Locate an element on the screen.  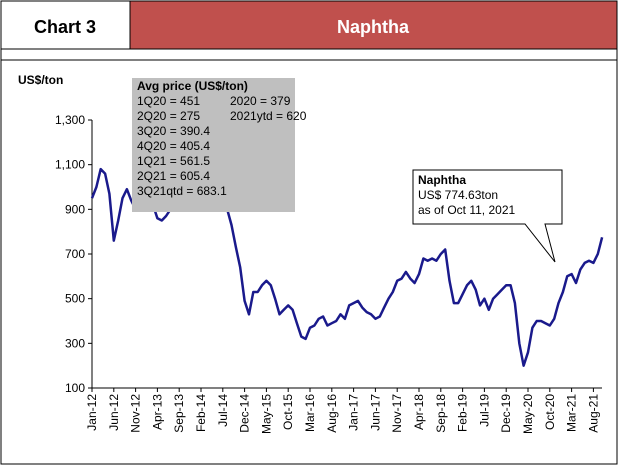
x-tick-label: Aug-21 is located at coordinates (593, 413).